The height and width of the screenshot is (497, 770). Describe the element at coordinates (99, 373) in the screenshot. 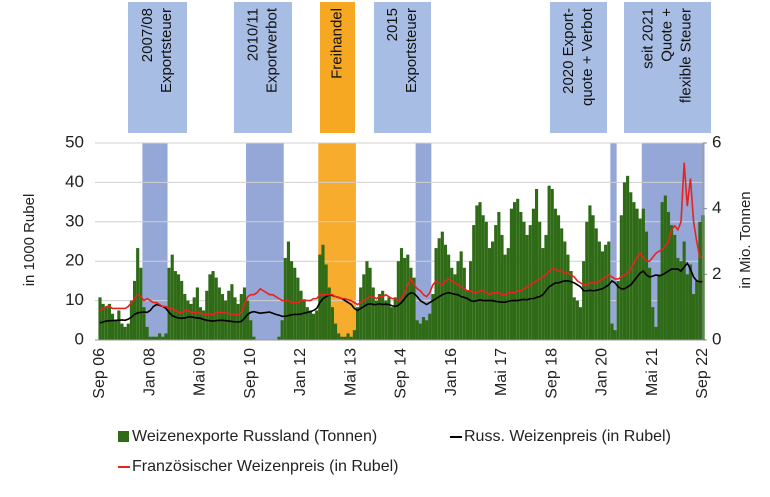

I see `x-tick-label: Sep 06` at that location.